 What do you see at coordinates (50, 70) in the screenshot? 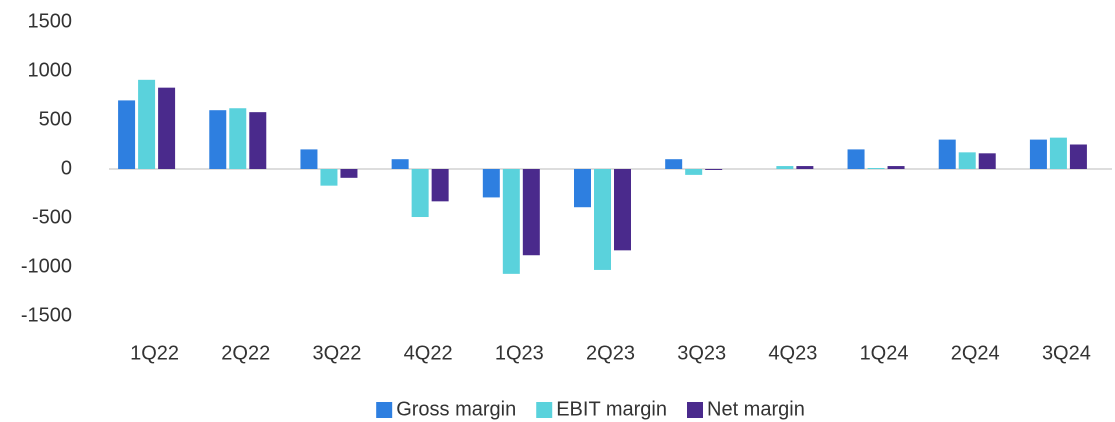
I see `y-tick-label: 1000` at bounding box center [50, 70].